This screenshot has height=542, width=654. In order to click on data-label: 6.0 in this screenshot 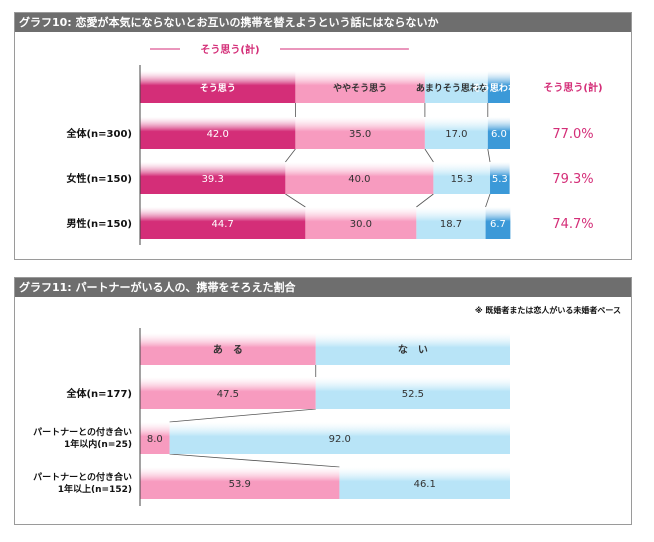, I will do `click(499, 134)`.